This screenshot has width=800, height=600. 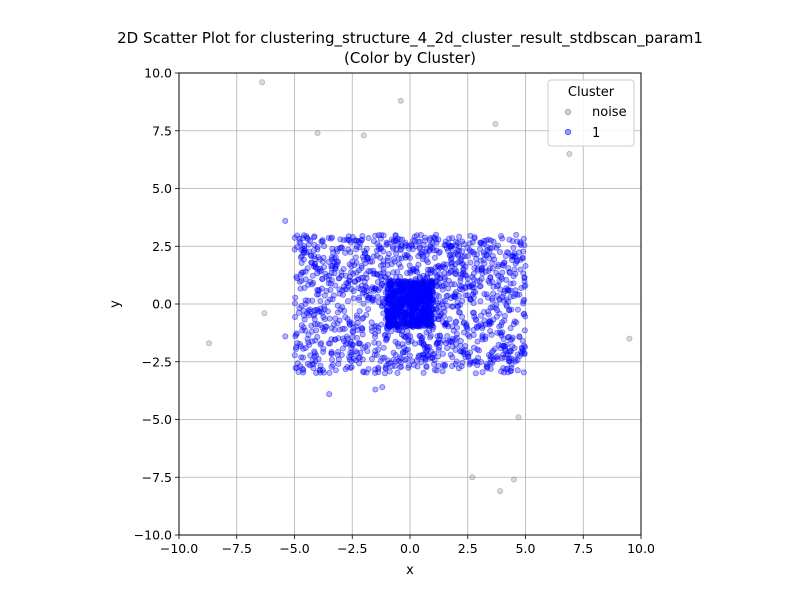 What do you see at coordinates (410, 58) in the screenshot?
I see `chart-subtitle: (Color by Cluster)` at bounding box center [410, 58].